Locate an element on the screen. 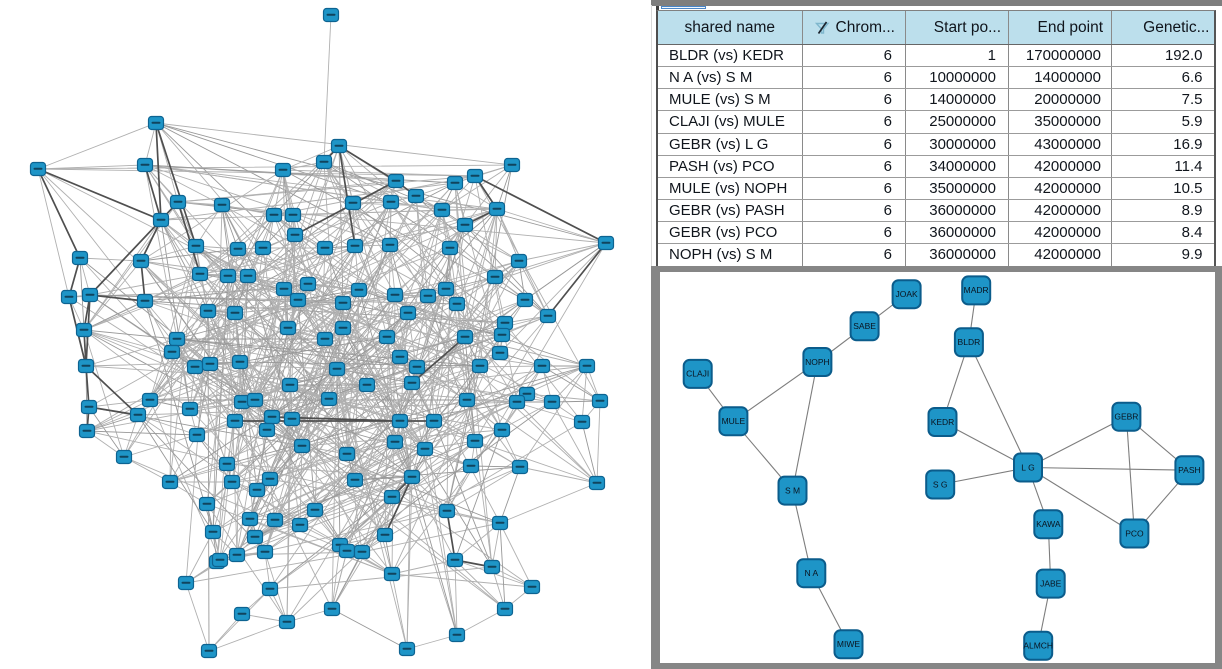 The image size is (1222, 669). svg-text: JABE is located at coordinates (1051, 583).